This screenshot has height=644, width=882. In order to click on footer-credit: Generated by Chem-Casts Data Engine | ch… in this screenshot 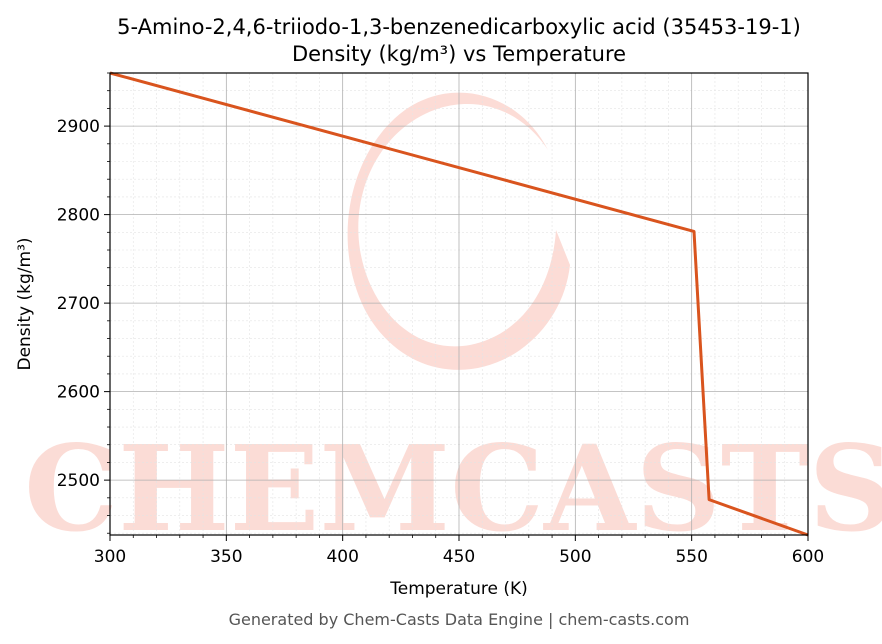, I will do `click(459, 619)`.